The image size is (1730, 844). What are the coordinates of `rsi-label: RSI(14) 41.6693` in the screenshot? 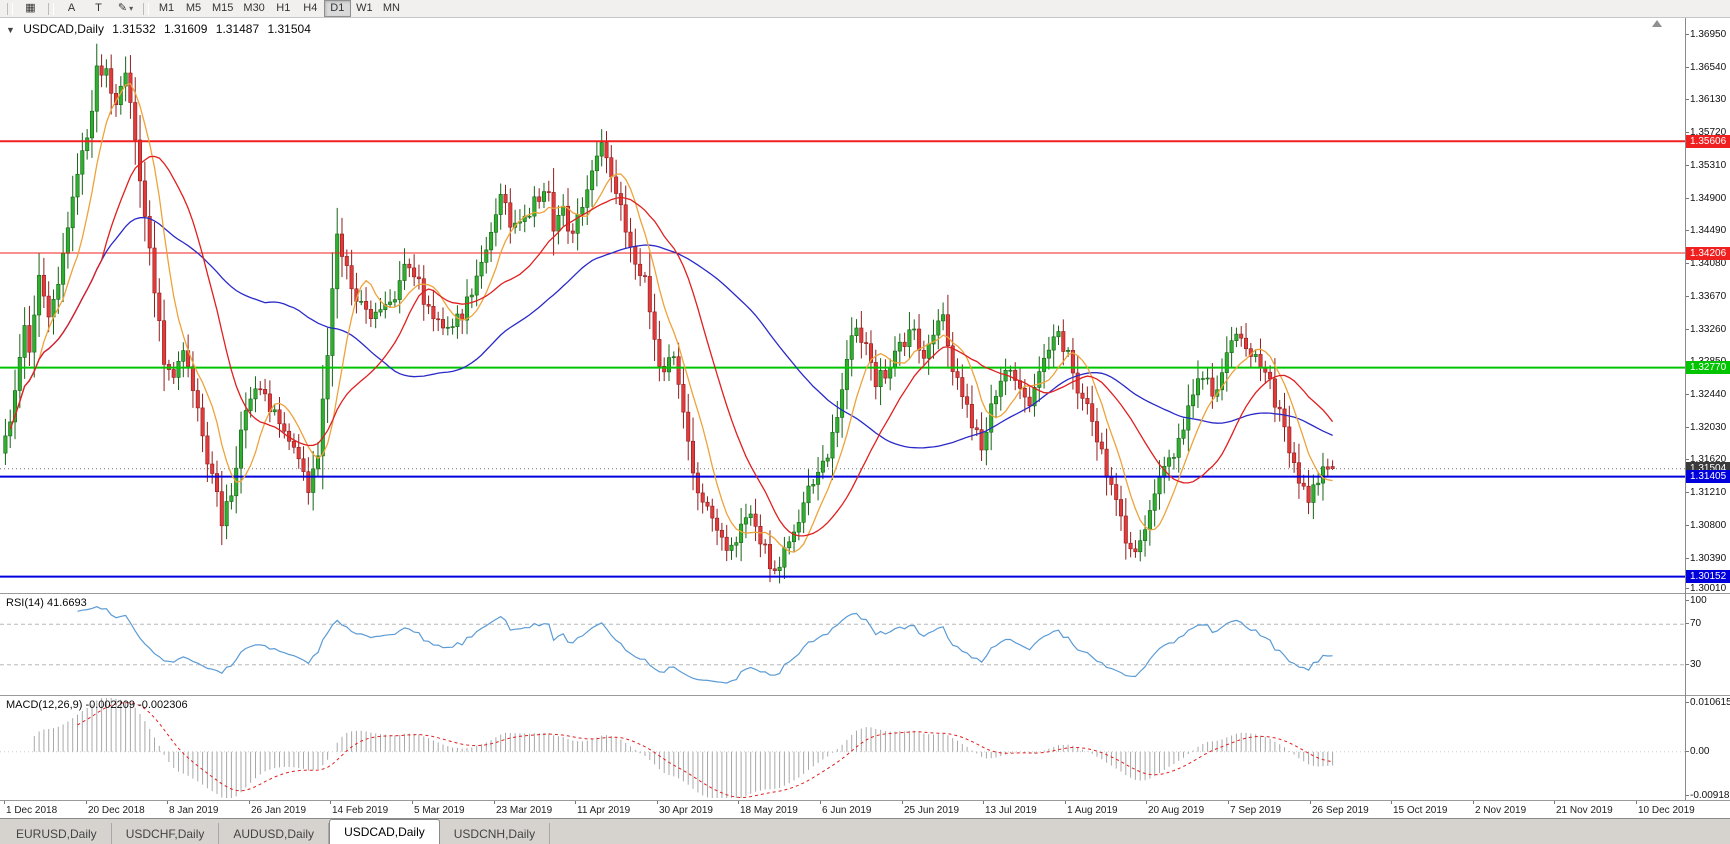 It's located at (46, 603).